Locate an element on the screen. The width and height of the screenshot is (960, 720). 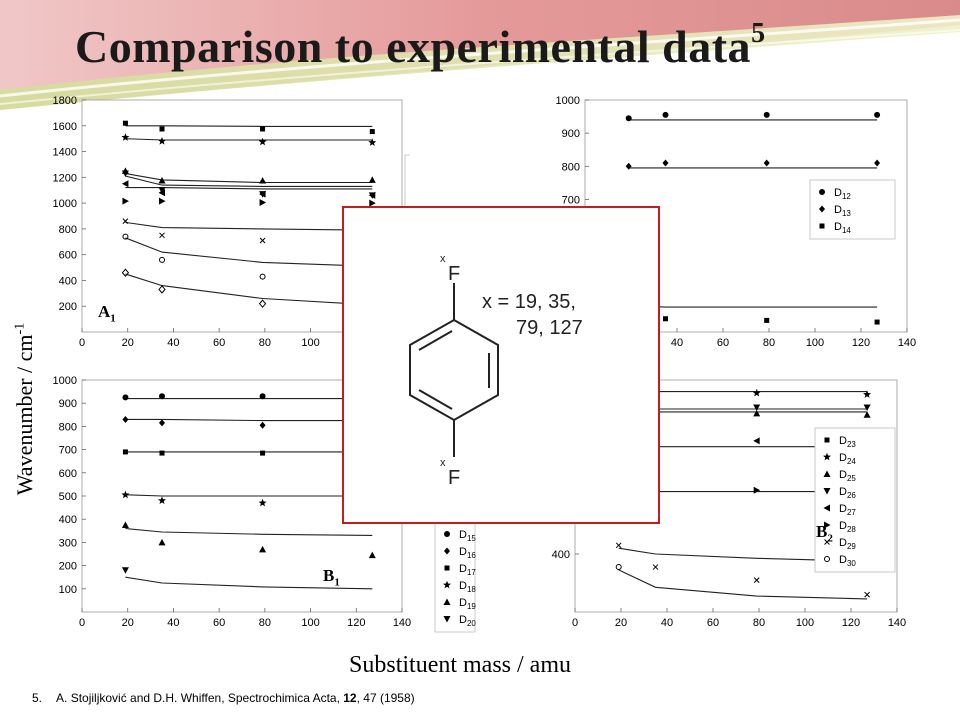
exp-points is located at coordinates (249, 214).